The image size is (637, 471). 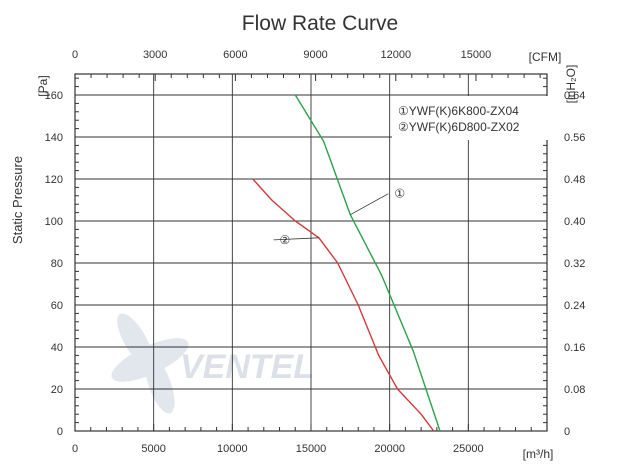 I want to click on x-top-tick-labels: 0 3000 6000 9000 12000 15000, so click(x=281, y=55).